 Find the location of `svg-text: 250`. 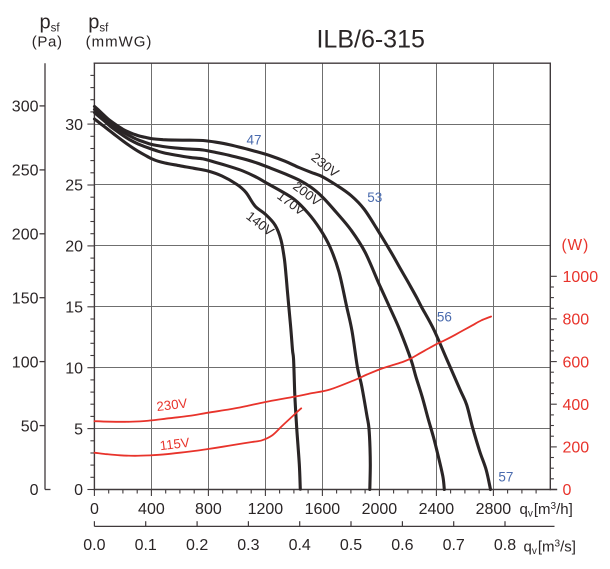

svg-text: 250 is located at coordinates (25, 171).